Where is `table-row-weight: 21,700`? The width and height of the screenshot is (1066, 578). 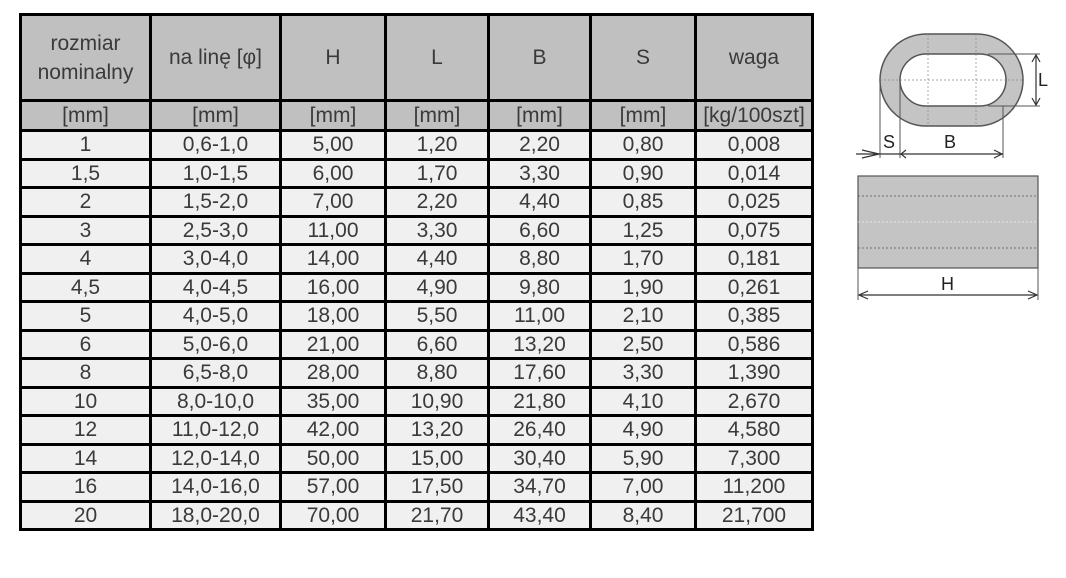 table-row-weight: 21,700 is located at coordinates (754, 515).